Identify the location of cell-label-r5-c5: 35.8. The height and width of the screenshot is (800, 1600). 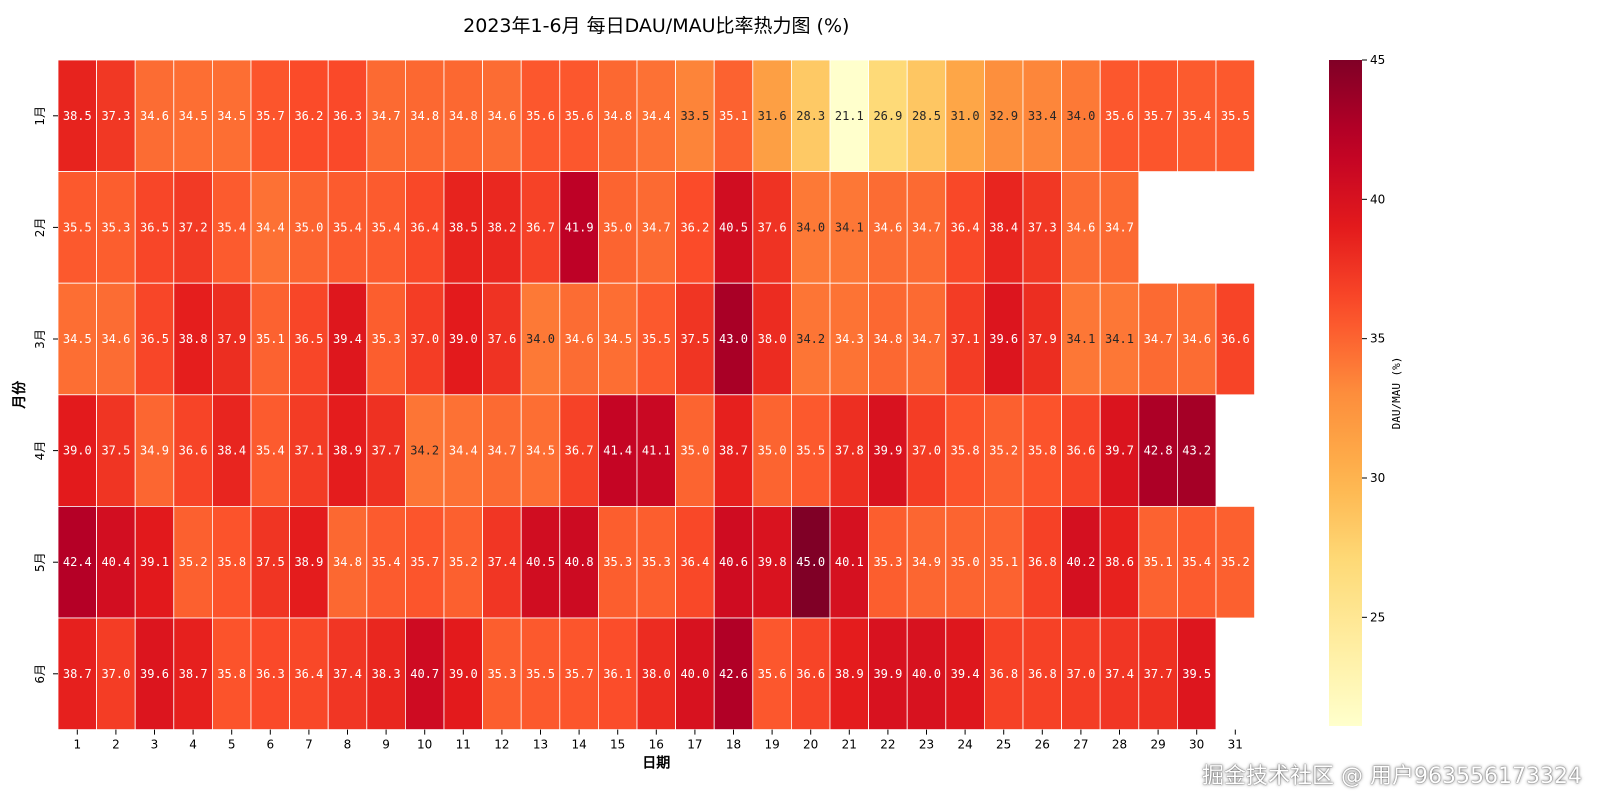
(231, 562).